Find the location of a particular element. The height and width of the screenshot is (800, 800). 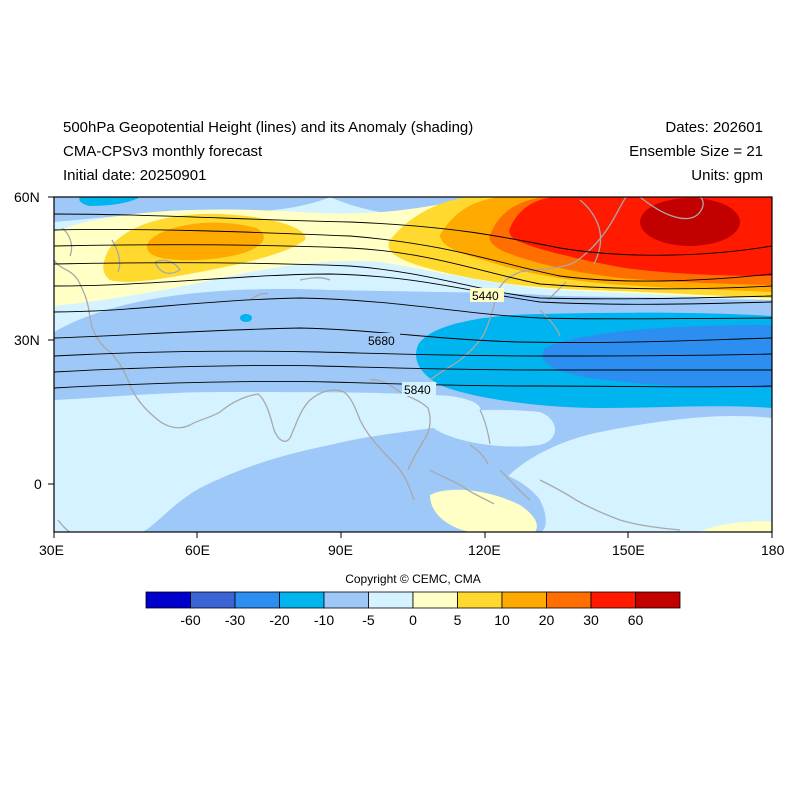

colorbar-label: 20 is located at coordinates (546, 620).